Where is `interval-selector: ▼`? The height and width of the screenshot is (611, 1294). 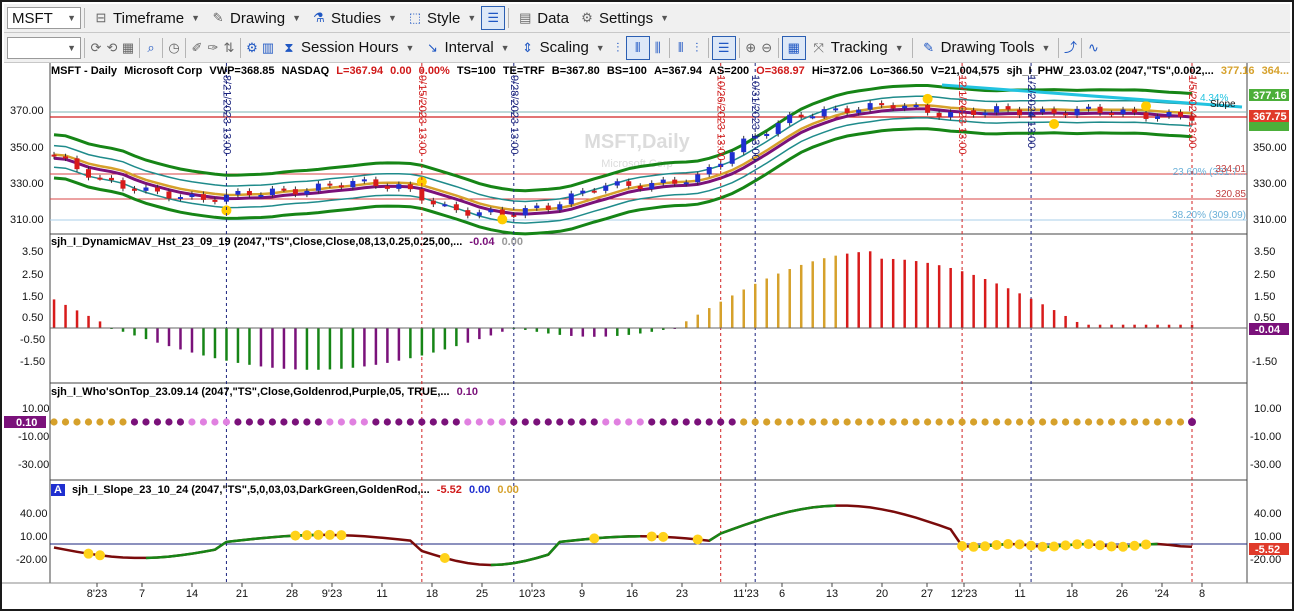
interval-selector: ▼ is located at coordinates (44, 47).